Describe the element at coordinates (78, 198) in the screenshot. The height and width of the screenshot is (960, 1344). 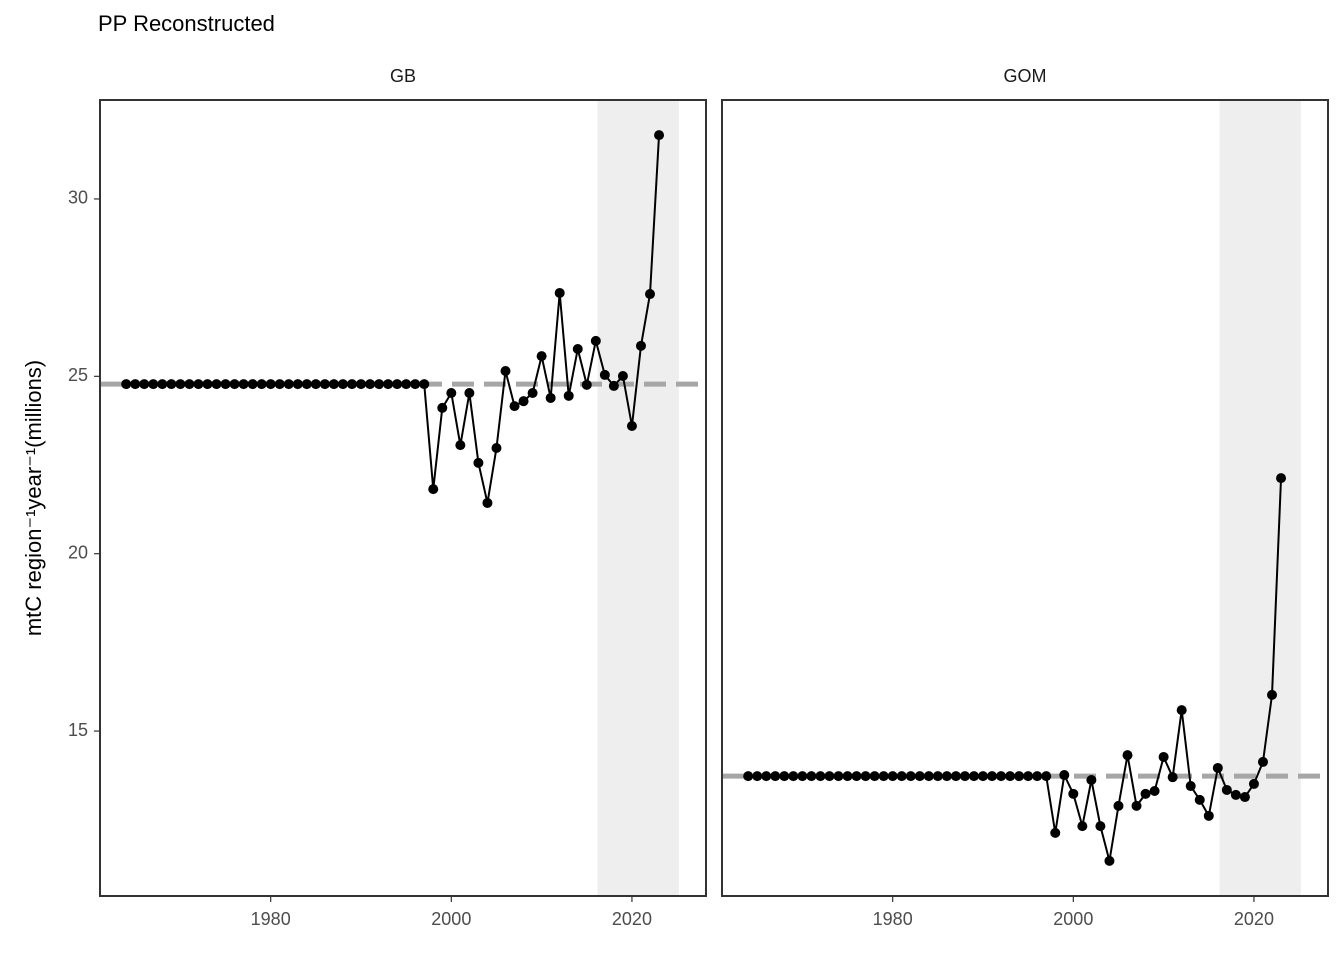
I see `y-tick-label: 30` at that location.